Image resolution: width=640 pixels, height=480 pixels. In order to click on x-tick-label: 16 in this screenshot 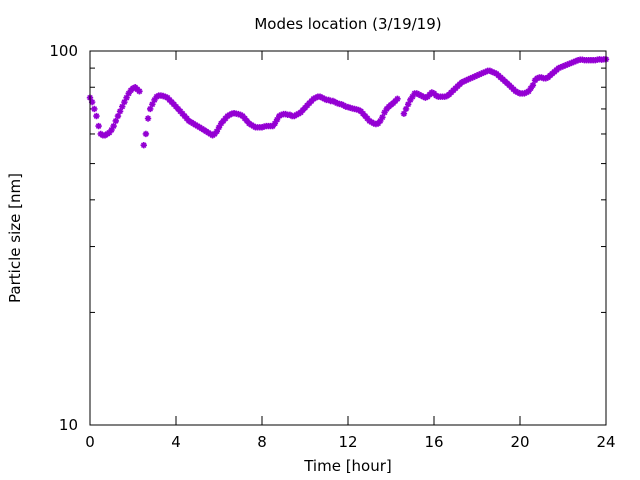, I will do `click(433, 442)`.